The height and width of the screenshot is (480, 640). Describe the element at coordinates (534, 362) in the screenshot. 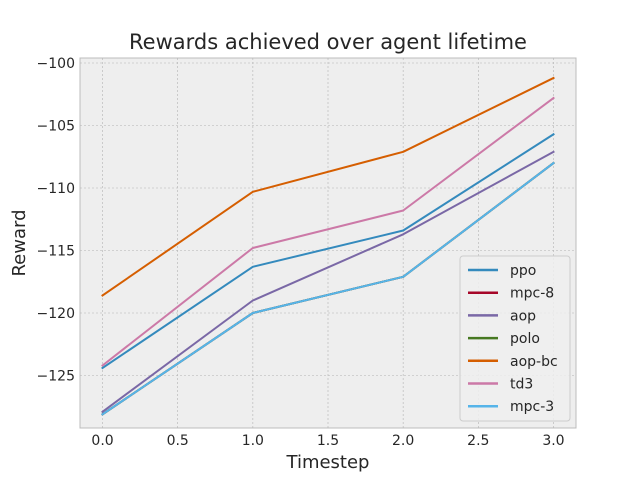

I see `legend-label-aop-bc: aop-bc` at that location.